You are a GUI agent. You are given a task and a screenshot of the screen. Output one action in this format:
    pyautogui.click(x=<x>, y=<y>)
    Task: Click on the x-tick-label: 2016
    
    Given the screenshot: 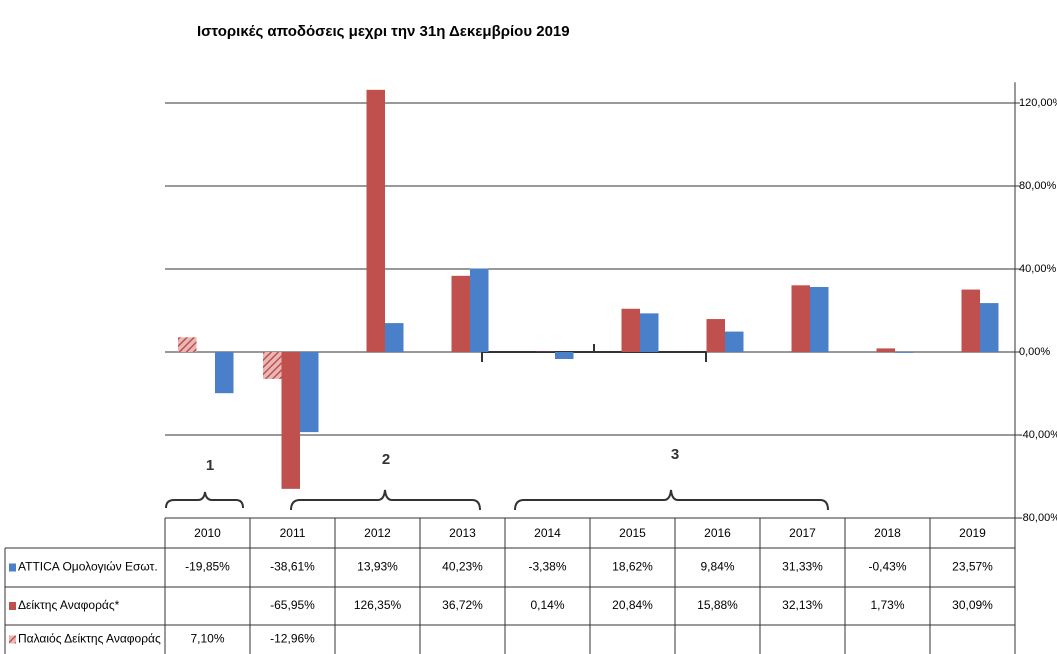 What is the action you would take?
    pyautogui.click(x=717, y=533)
    